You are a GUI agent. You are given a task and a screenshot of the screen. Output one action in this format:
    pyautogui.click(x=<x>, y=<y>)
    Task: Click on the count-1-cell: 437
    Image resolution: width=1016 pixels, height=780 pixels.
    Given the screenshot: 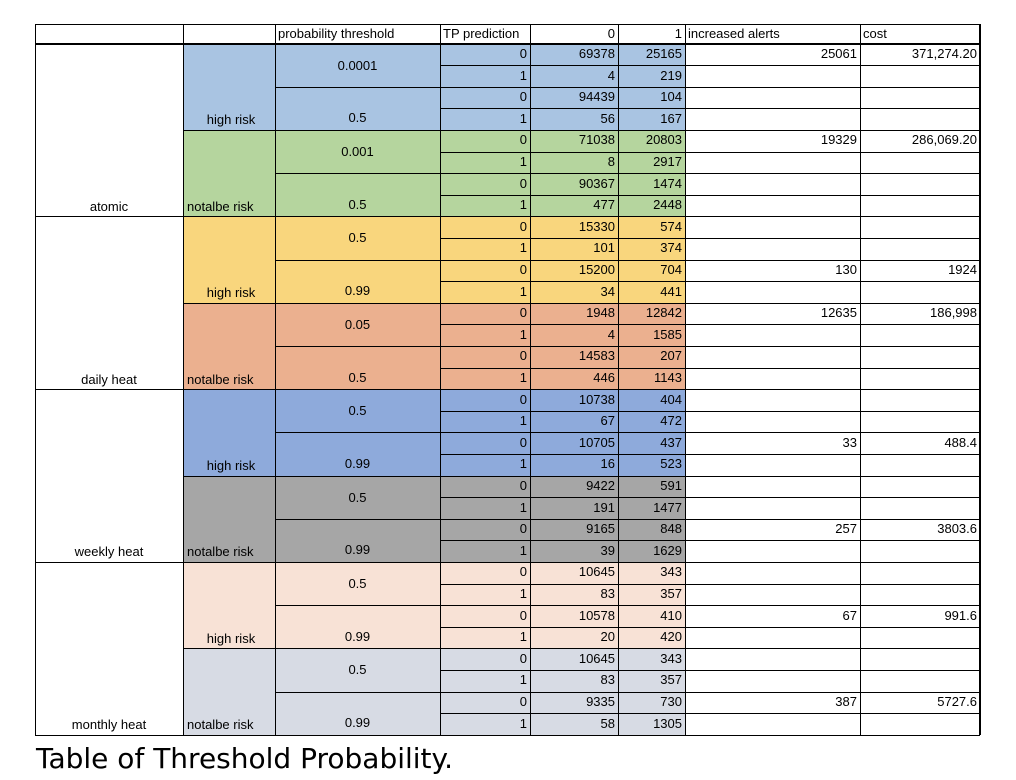 What is the action you would take?
    pyautogui.click(x=651, y=443)
    